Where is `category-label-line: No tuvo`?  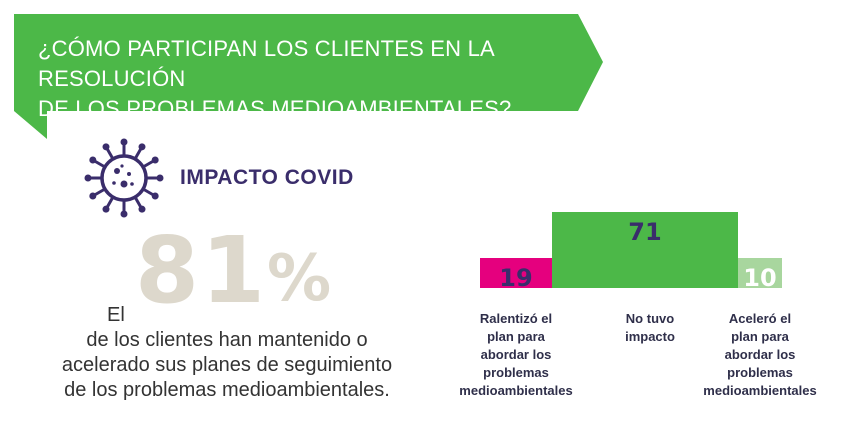
category-label-line: No tuvo is located at coordinates (650, 318).